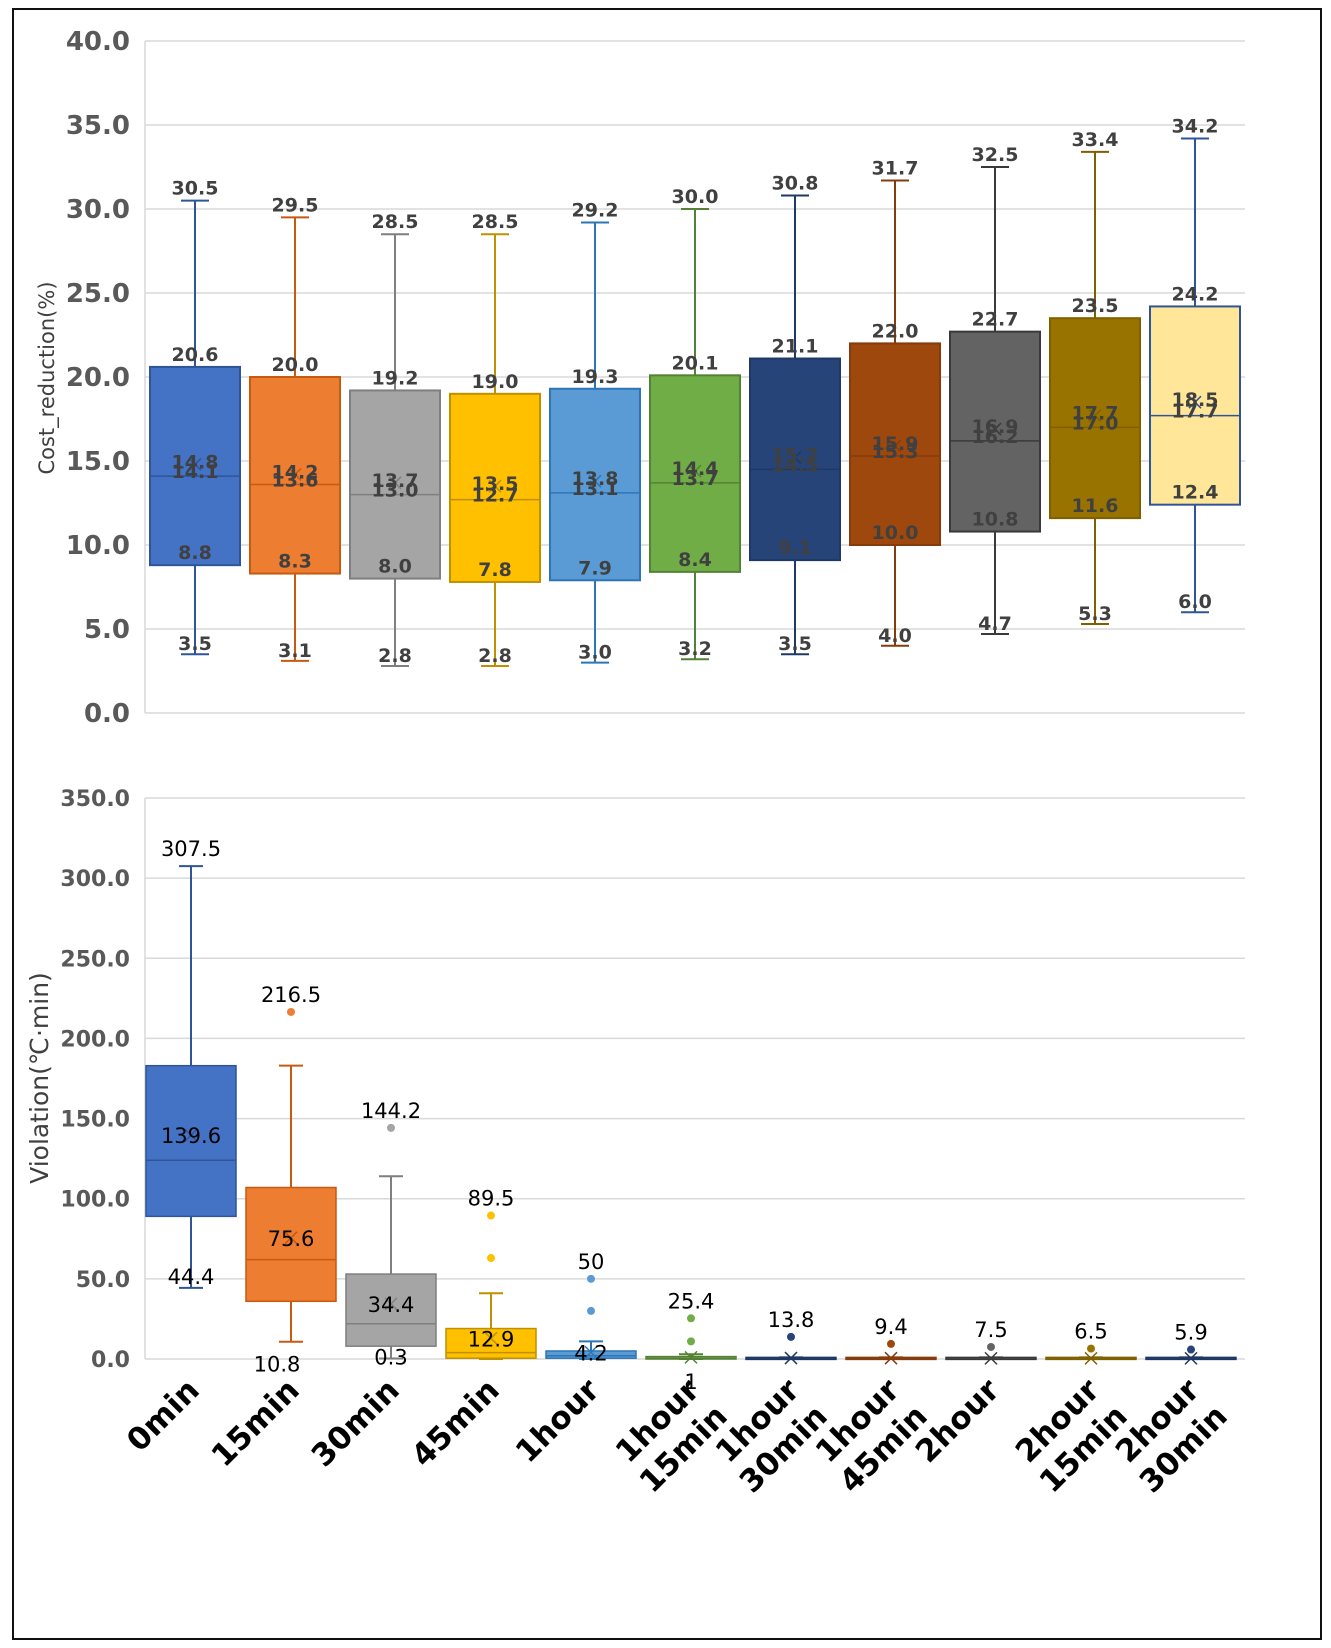 The width and height of the screenshot is (1331, 1648). I want to click on data-label: 13.7, so click(395, 481).